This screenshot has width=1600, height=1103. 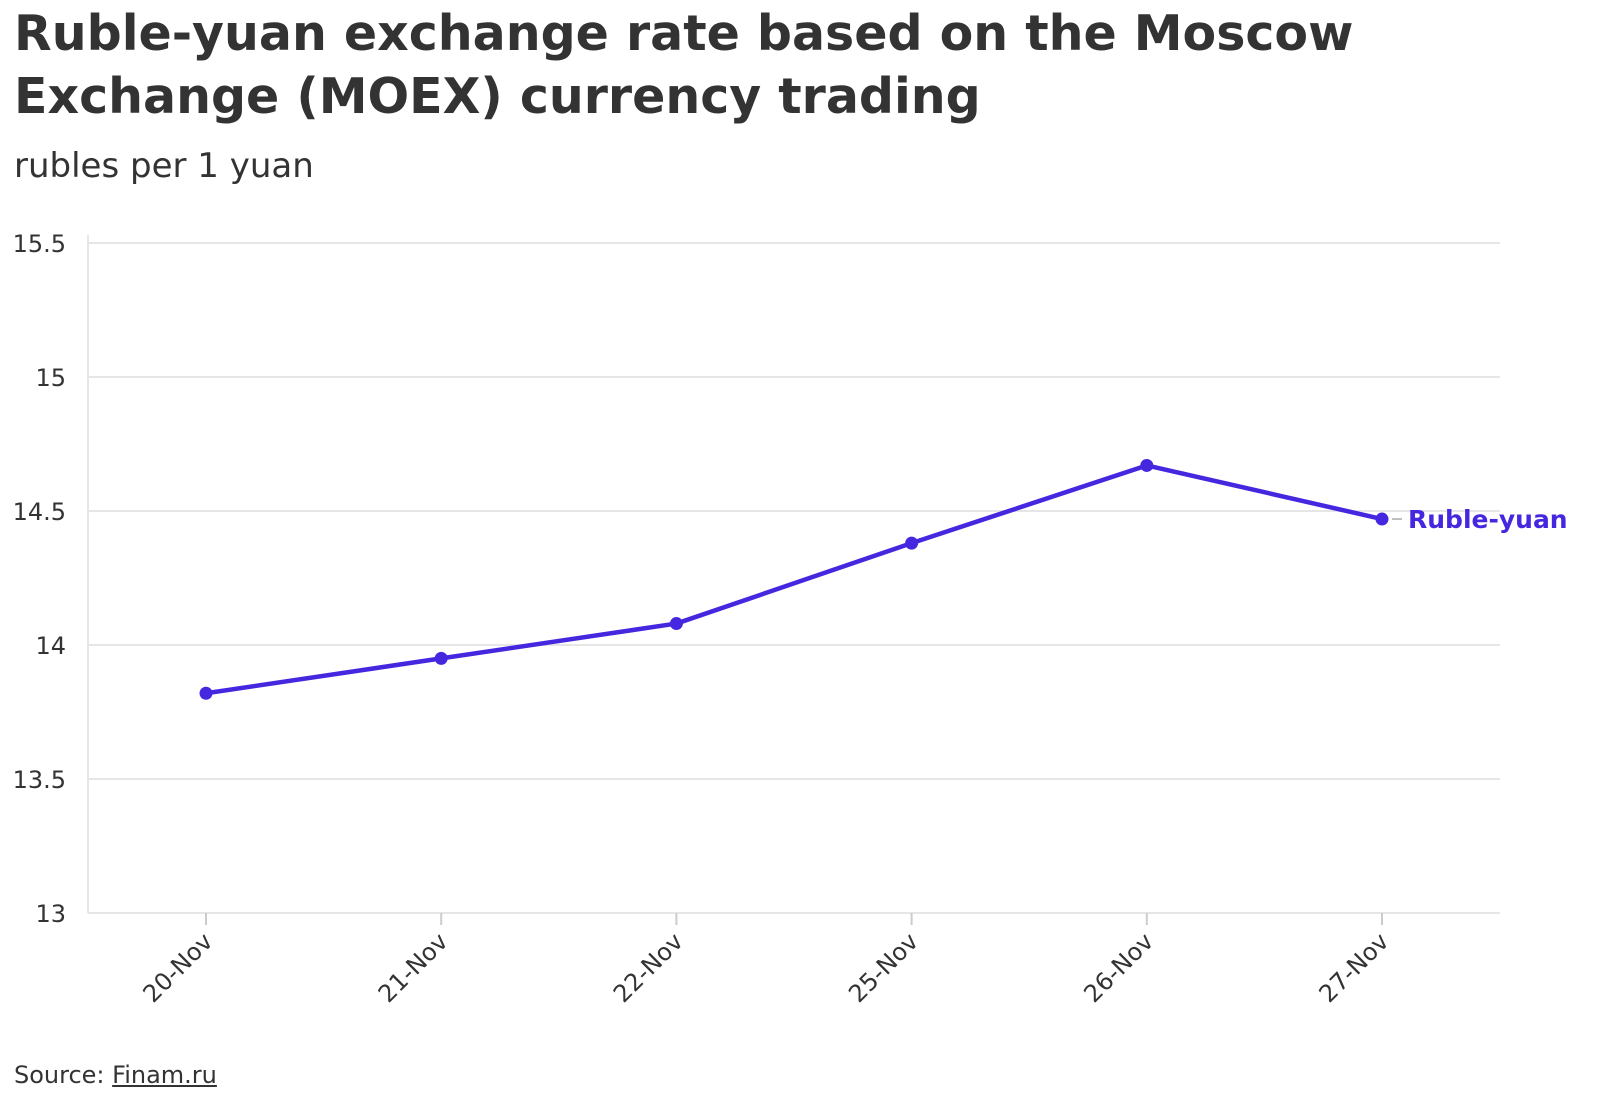 I want to click on x-tick-label: 20-Nov, so click(x=178, y=967).